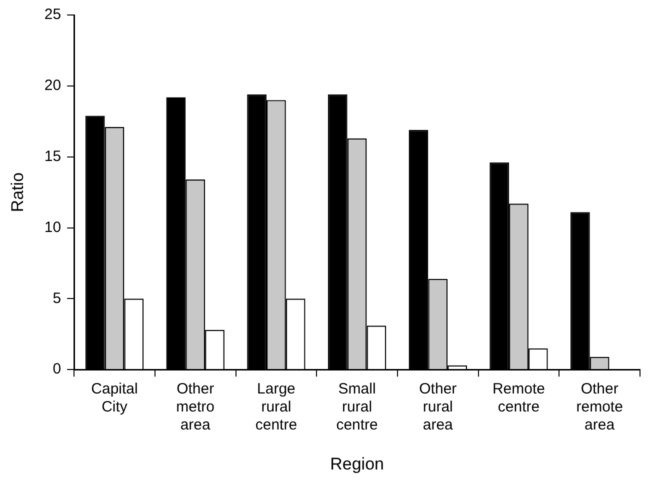 This screenshot has width=648, height=485. Describe the element at coordinates (57, 369) in the screenshot. I see `y-tick-label: 0` at that location.